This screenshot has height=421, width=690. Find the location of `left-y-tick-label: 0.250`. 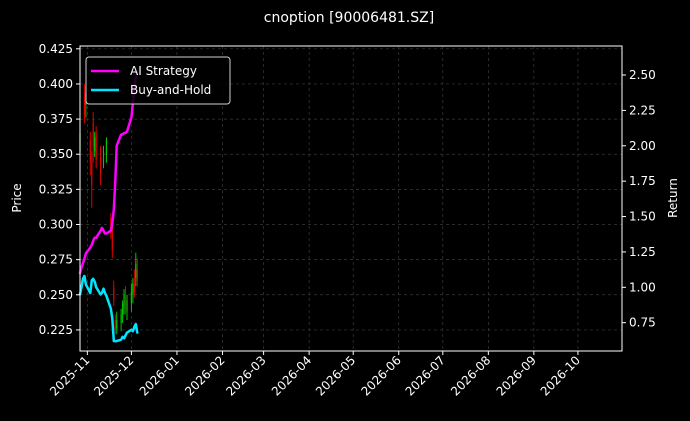

left-y-tick-label: 0.250 is located at coordinates (56, 295).